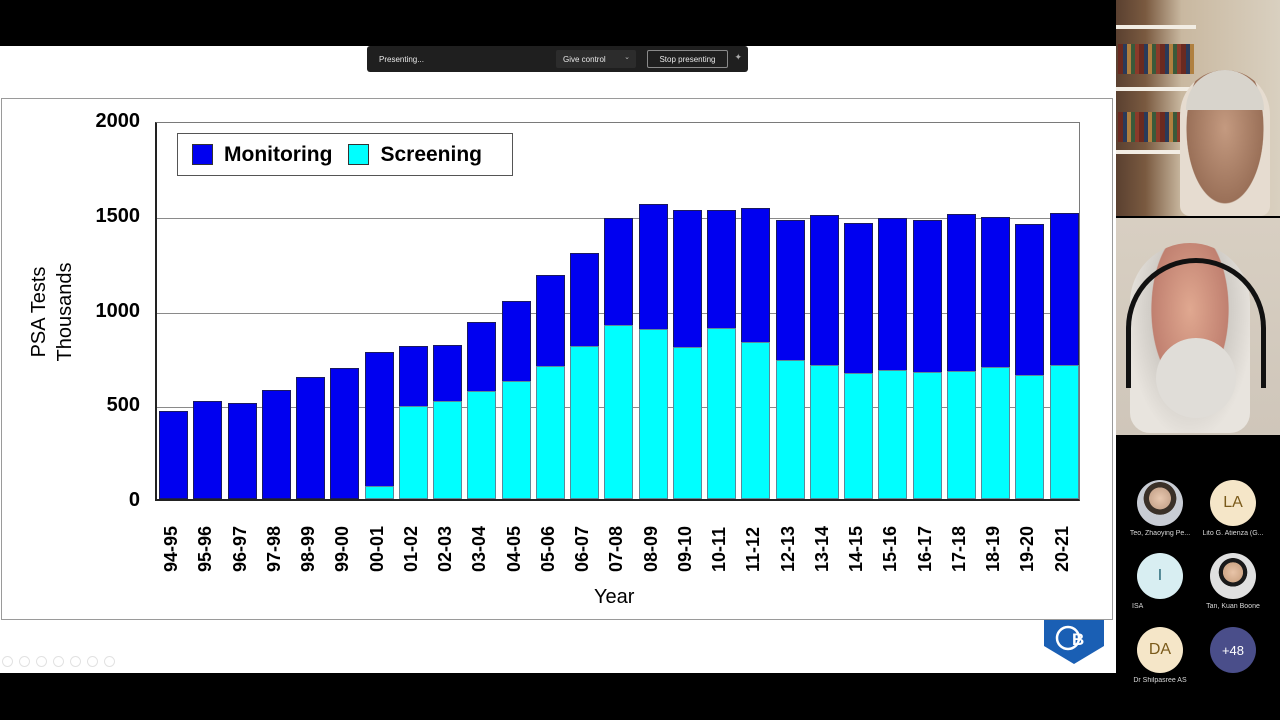  I want to click on x-tick-text: 16-17, so click(924, 548).